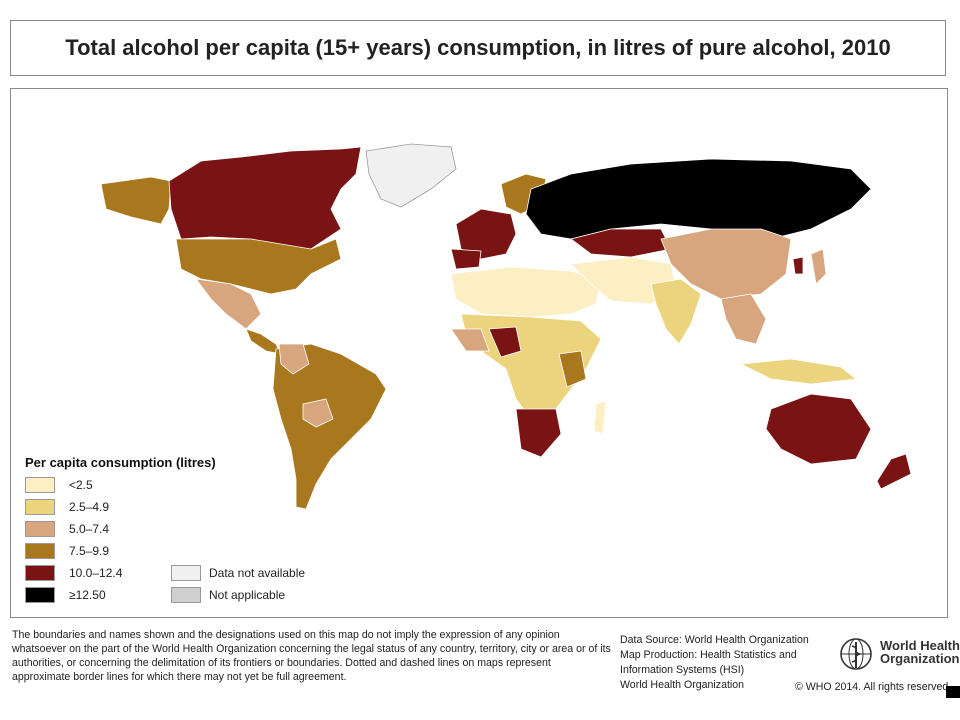  Describe the element at coordinates (572, 369) in the screenshot. I see `region-east-africa` at that location.